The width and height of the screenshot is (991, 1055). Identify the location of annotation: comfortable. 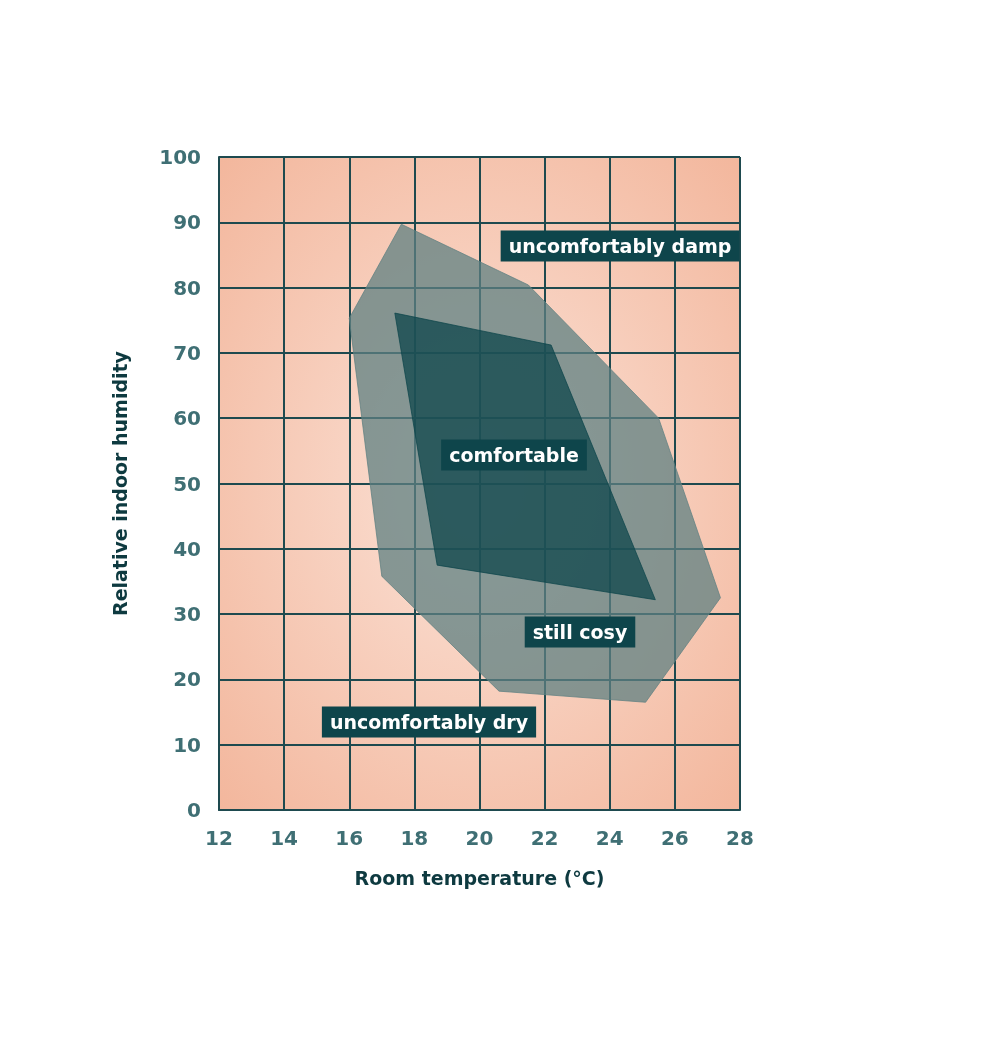
(514, 455).